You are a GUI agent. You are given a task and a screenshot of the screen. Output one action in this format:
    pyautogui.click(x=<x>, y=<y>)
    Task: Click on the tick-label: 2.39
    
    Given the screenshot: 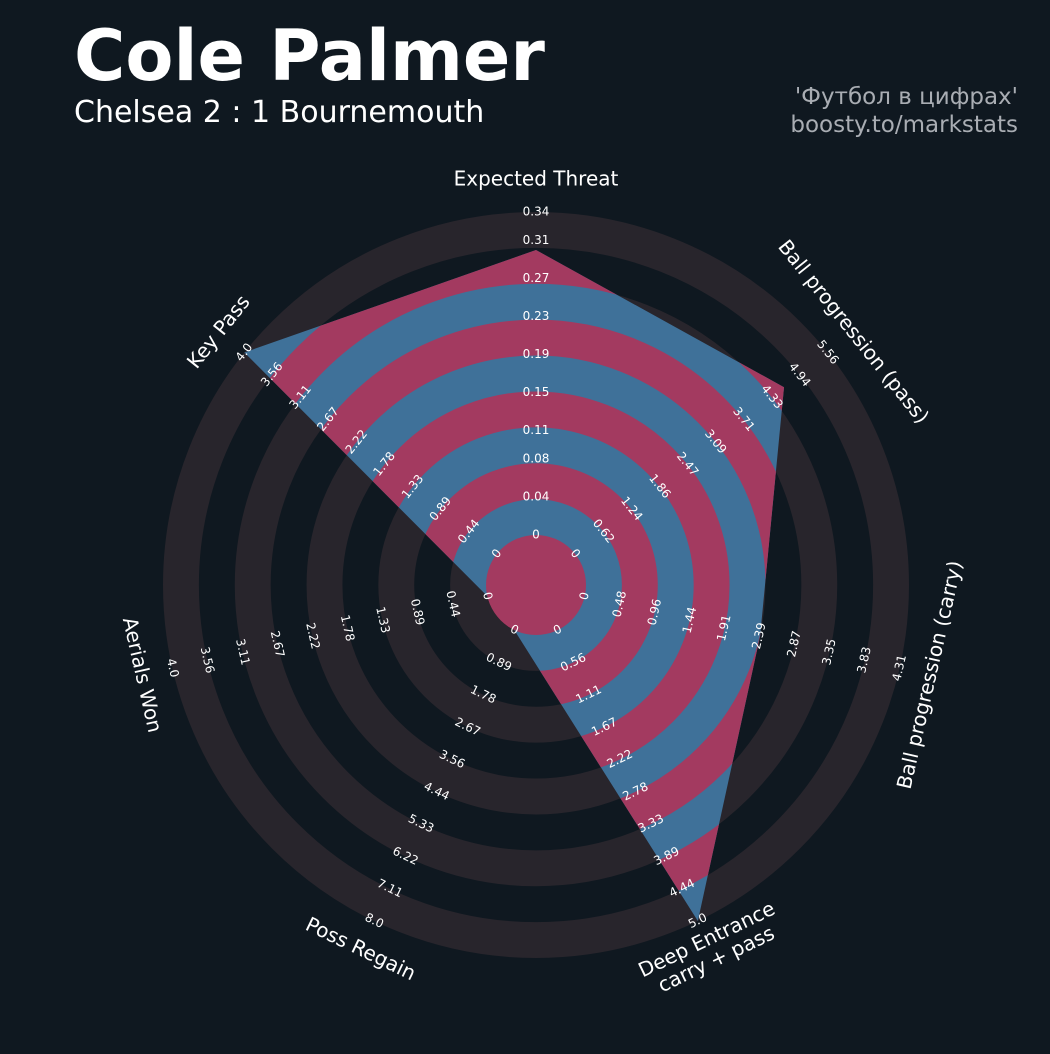 What is the action you would take?
    pyautogui.click(x=759, y=635)
    